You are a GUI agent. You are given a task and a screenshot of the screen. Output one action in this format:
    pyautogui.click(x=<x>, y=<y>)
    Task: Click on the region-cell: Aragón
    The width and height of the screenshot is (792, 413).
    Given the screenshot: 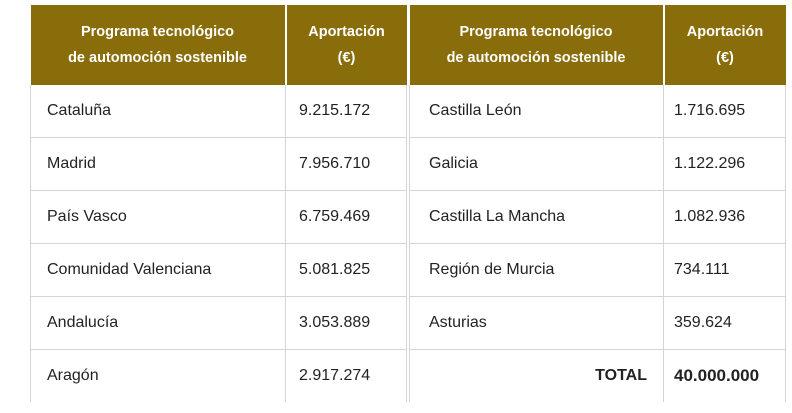 What is the action you would take?
    pyautogui.click(x=158, y=375)
    